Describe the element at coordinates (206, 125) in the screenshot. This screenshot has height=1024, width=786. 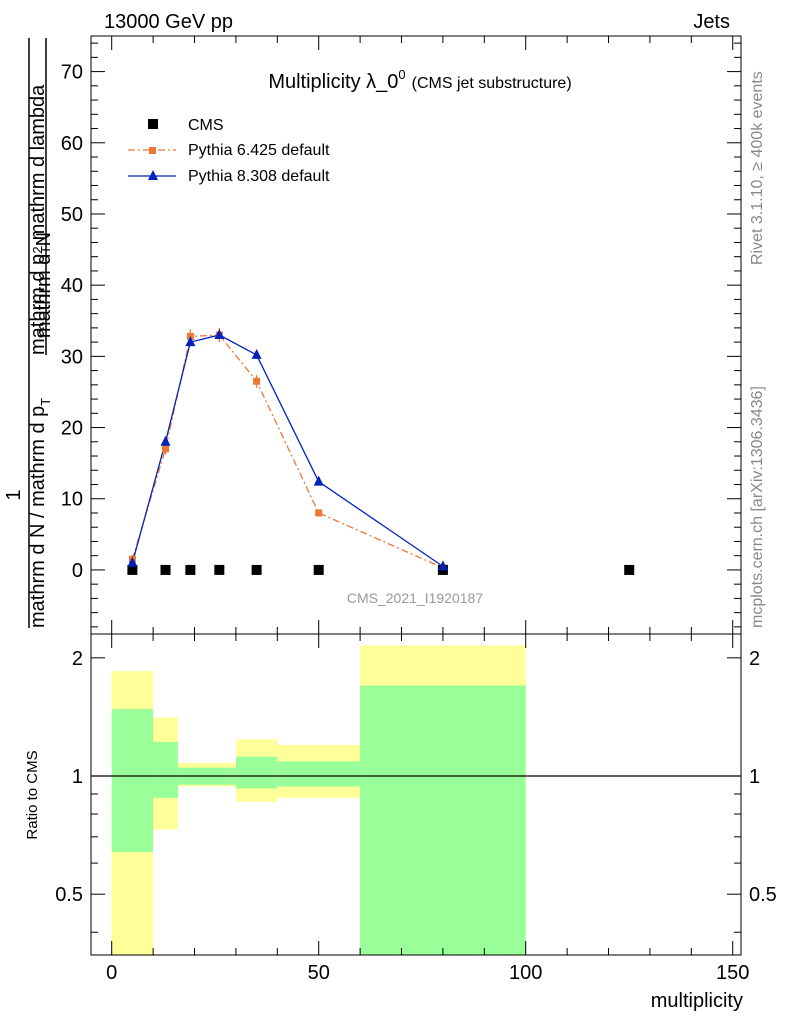
I see `legend-label-cms: CMS` at that location.